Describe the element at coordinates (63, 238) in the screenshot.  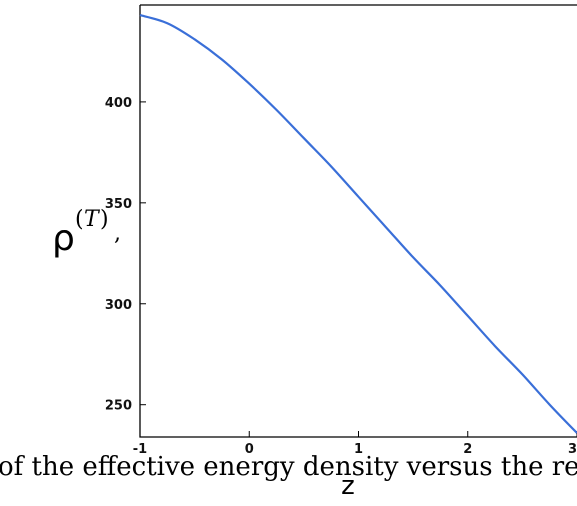
I see `y-axis-label-symbol: ρ` at that location.